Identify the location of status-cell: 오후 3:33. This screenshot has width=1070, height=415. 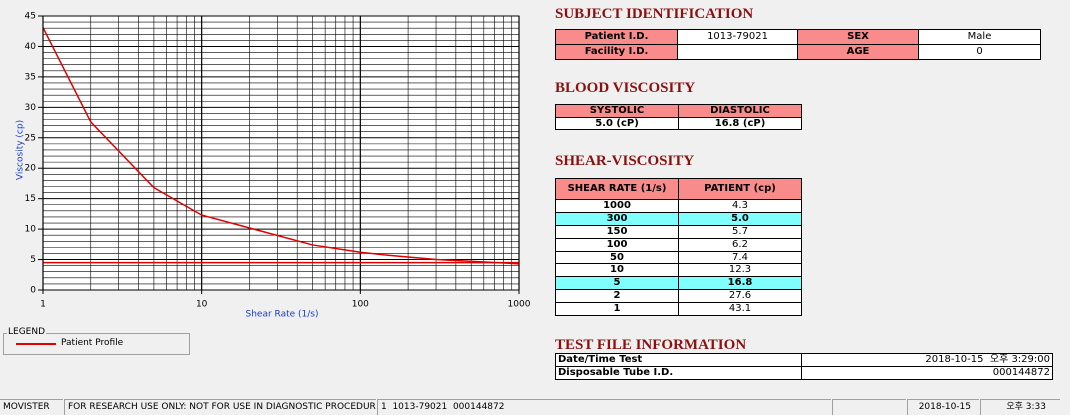
(1020, 407).